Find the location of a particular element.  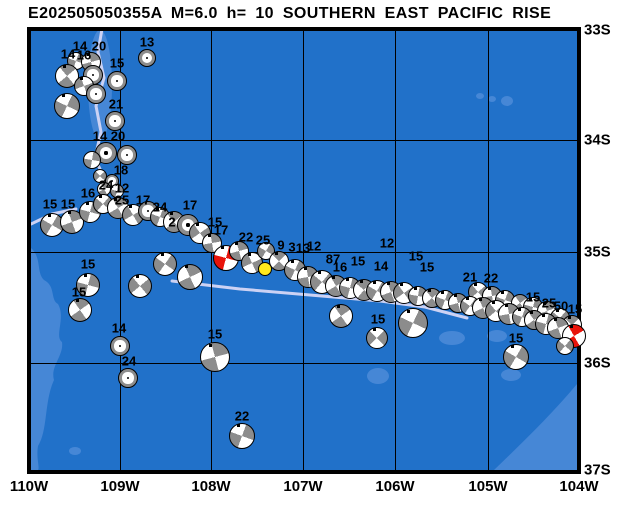

longitude-tick-label: 104W is located at coordinates (579, 486).